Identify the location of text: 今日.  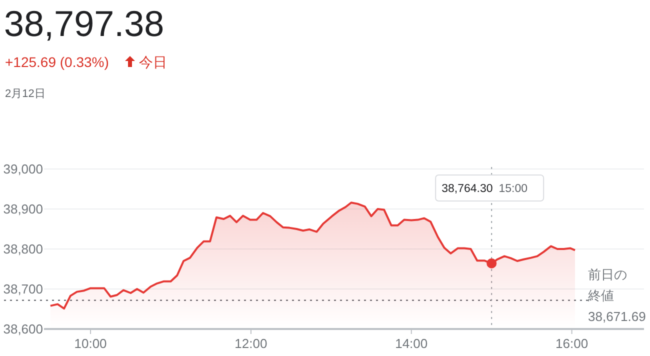
(153, 62).